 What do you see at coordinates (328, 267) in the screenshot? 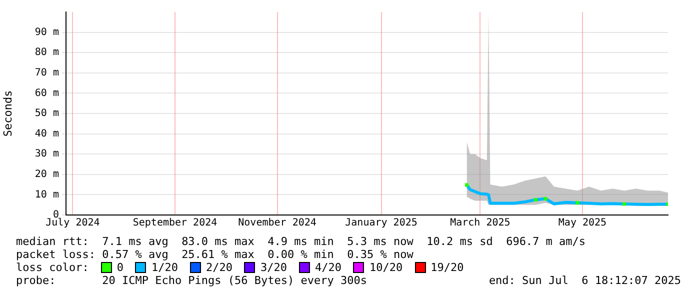
I see `legend-label: 4/20` at bounding box center [328, 267].